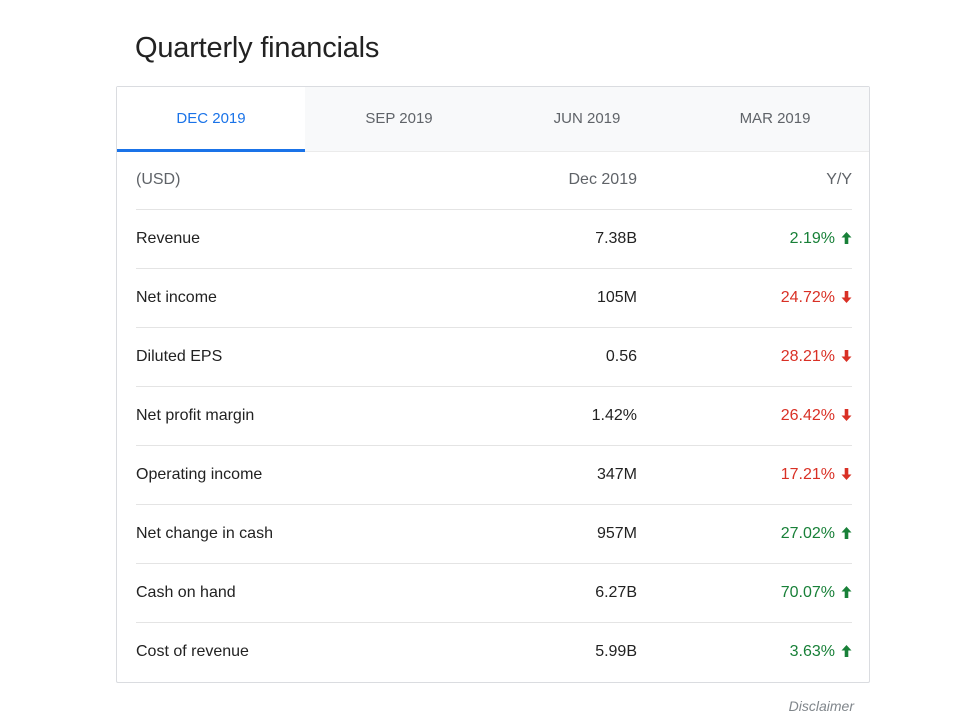  Describe the element at coordinates (494, 357) in the screenshot. I see `table-row: Diluted EPS 0.56 28.21%` at that location.